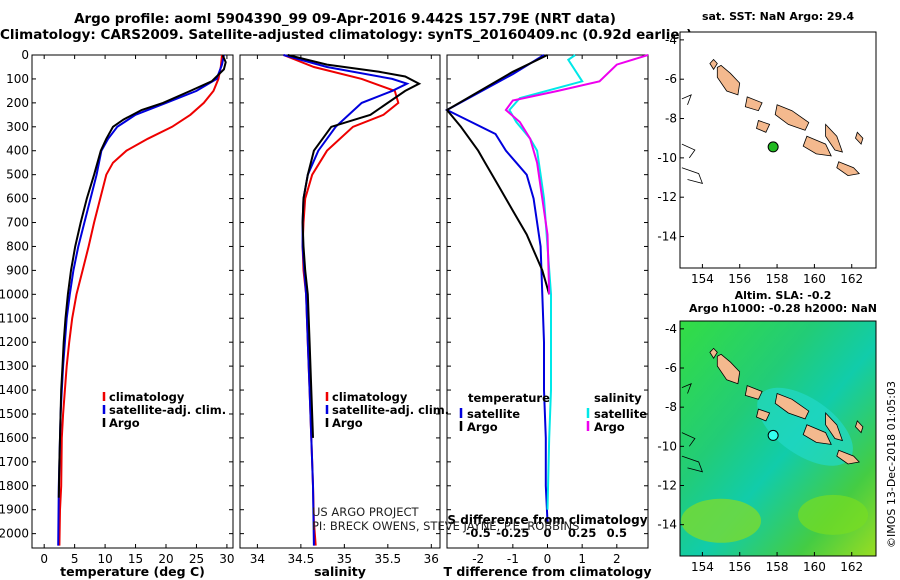  Describe the element at coordinates (344, 559) in the screenshot. I see `x-tick-label: 35` at that location.